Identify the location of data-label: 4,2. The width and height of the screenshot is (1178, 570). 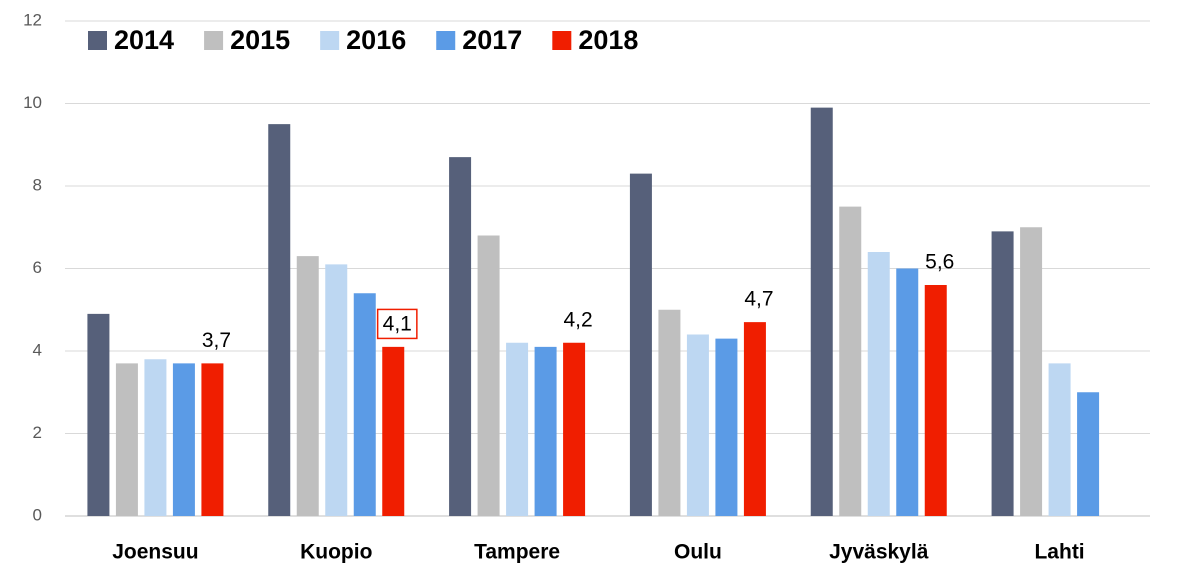
(577, 319).